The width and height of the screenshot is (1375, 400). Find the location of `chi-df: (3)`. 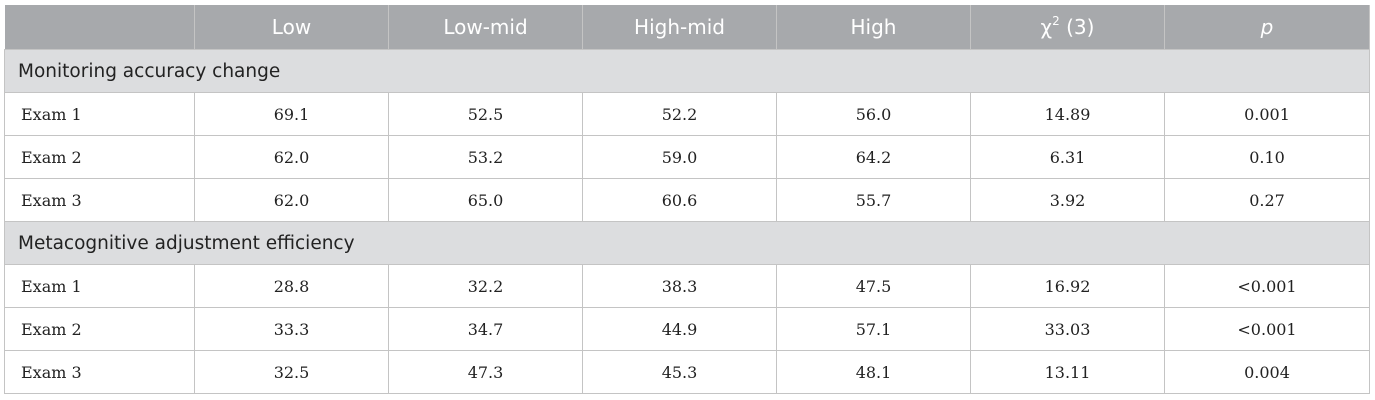

chi-df: (3) is located at coordinates (1077, 27).